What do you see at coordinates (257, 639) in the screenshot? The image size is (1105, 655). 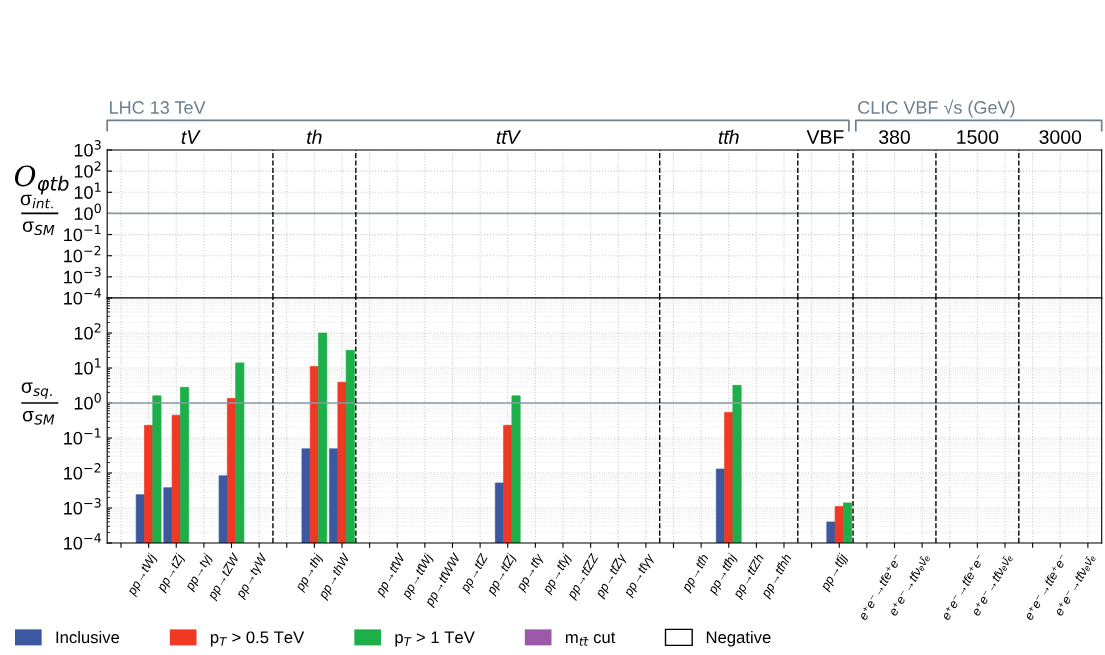 I see `legend-label: p$_{T}$ > 0.5 TeV` at bounding box center [257, 639].